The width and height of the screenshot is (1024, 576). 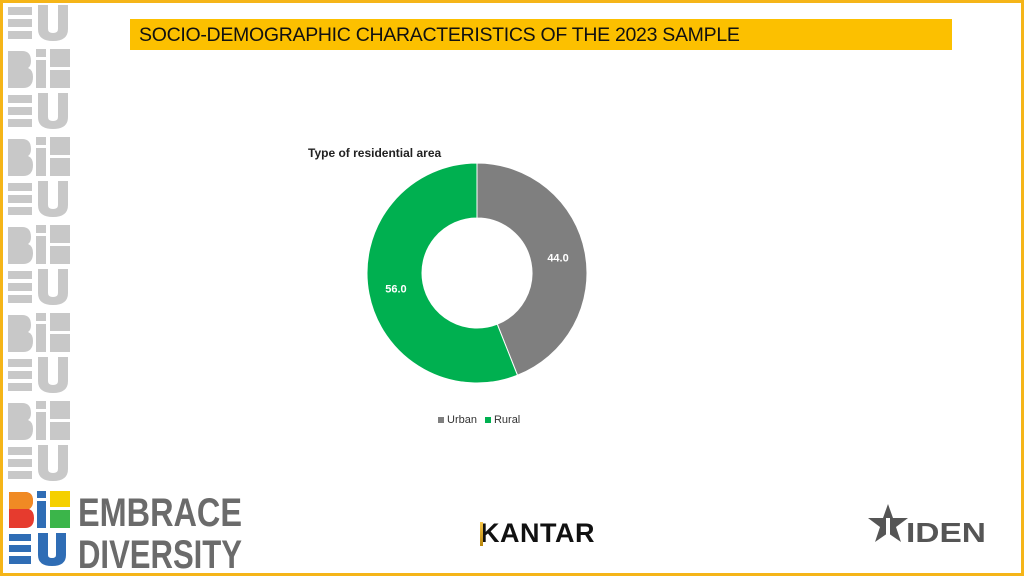 I want to click on donut-slice-urban, so click(x=532, y=269).